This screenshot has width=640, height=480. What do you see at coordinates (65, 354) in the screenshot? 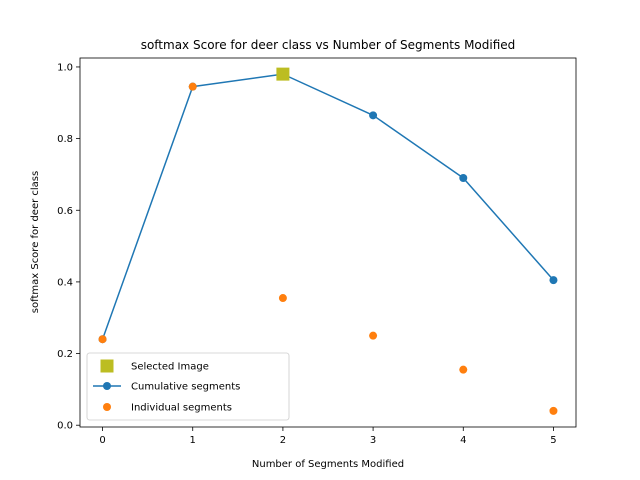
I see `y-tick-label: 0.2` at bounding box center [65, 354].